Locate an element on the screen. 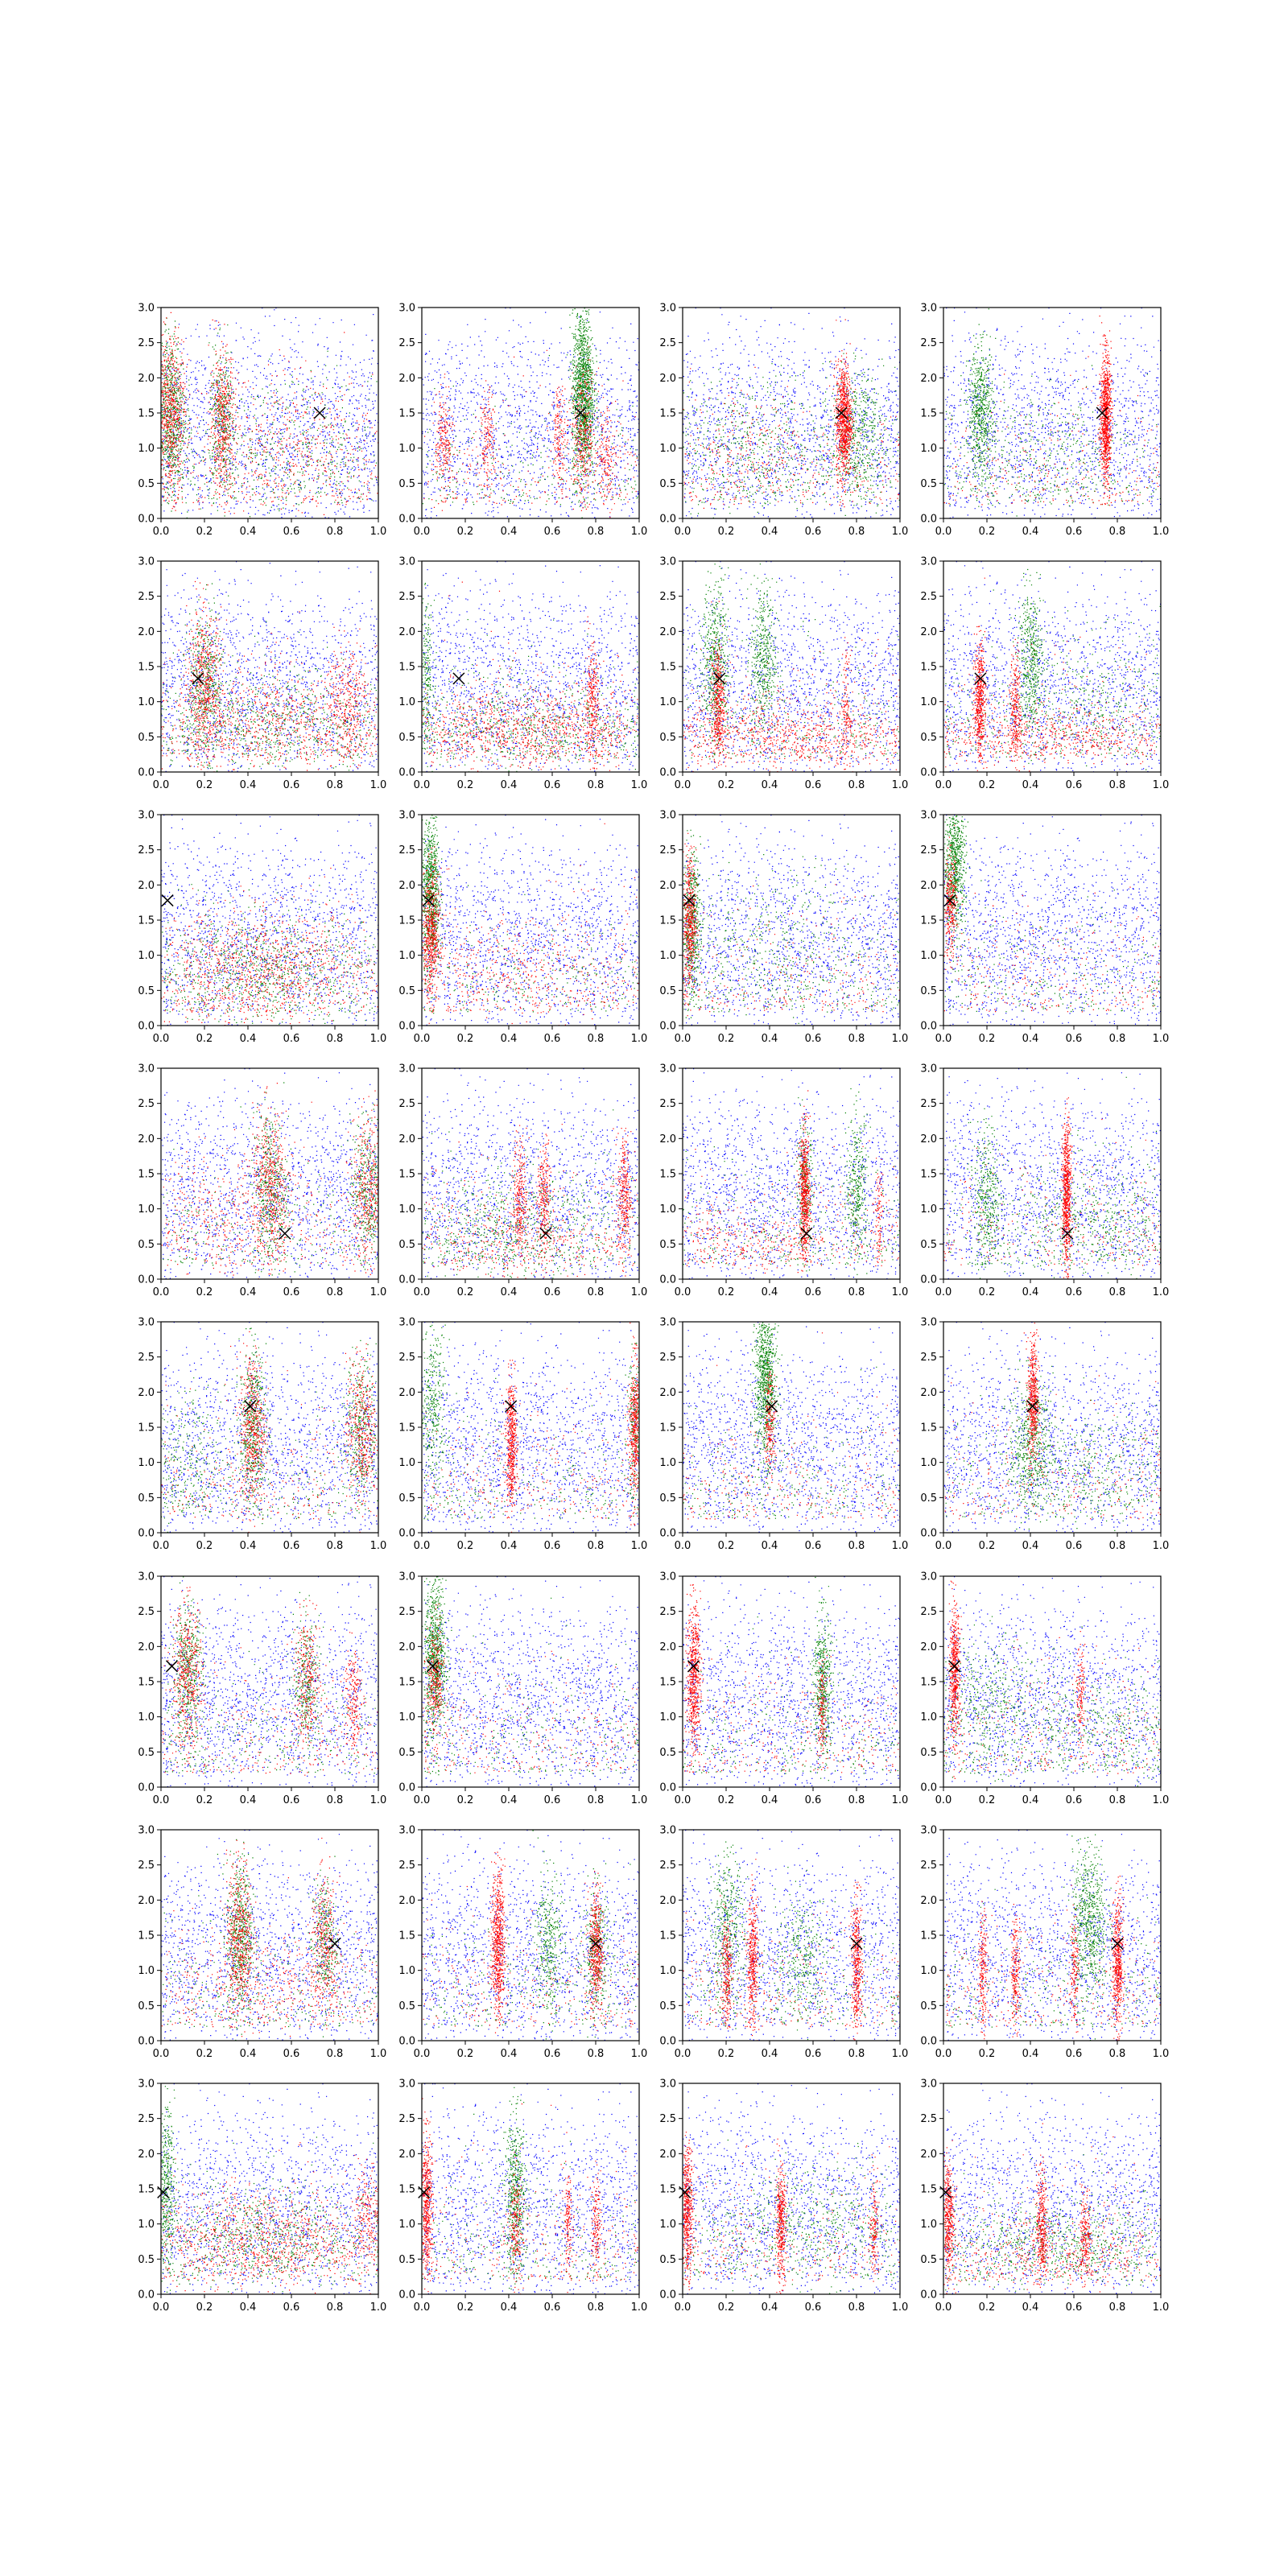  subplot-r0-c3: 0.0 0.2 0.4 0.6 0.8 1.00.00.51.01.52.02.53.0 is located at coordinates (1044, 421).